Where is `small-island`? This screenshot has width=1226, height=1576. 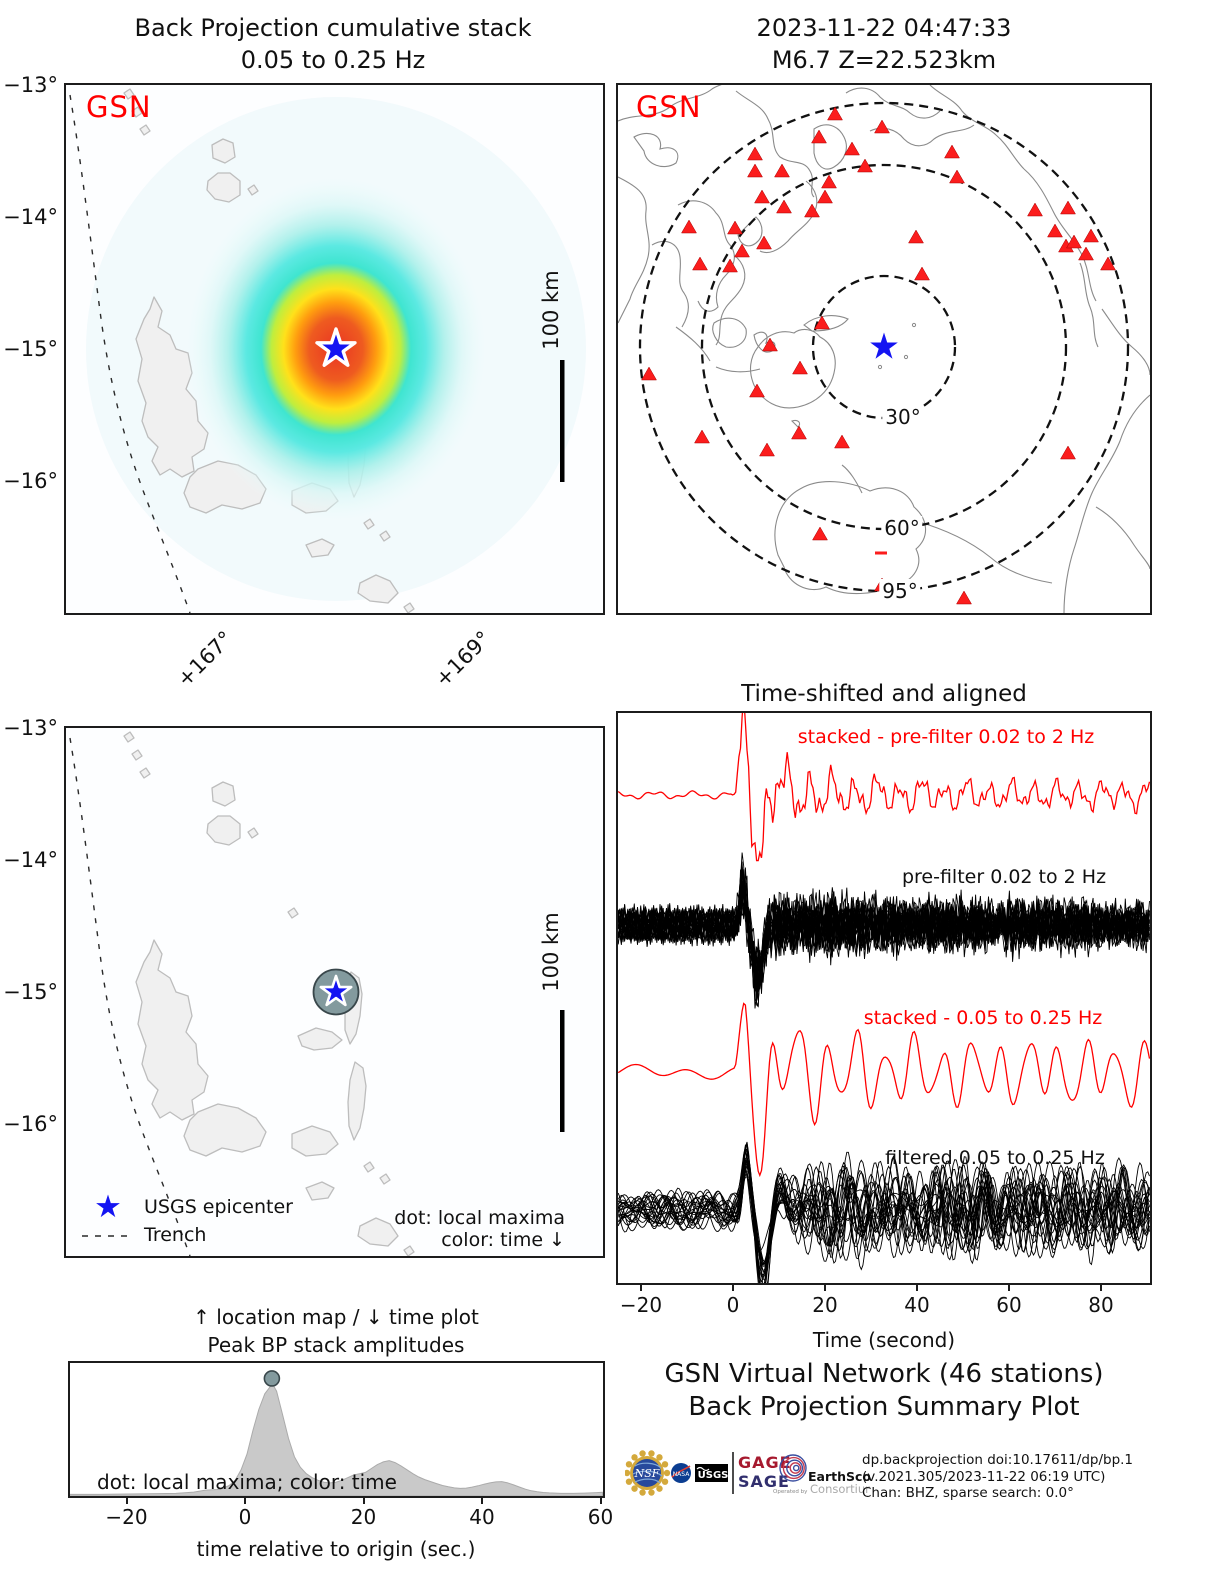 small-island is located at coordinates (906, 357).